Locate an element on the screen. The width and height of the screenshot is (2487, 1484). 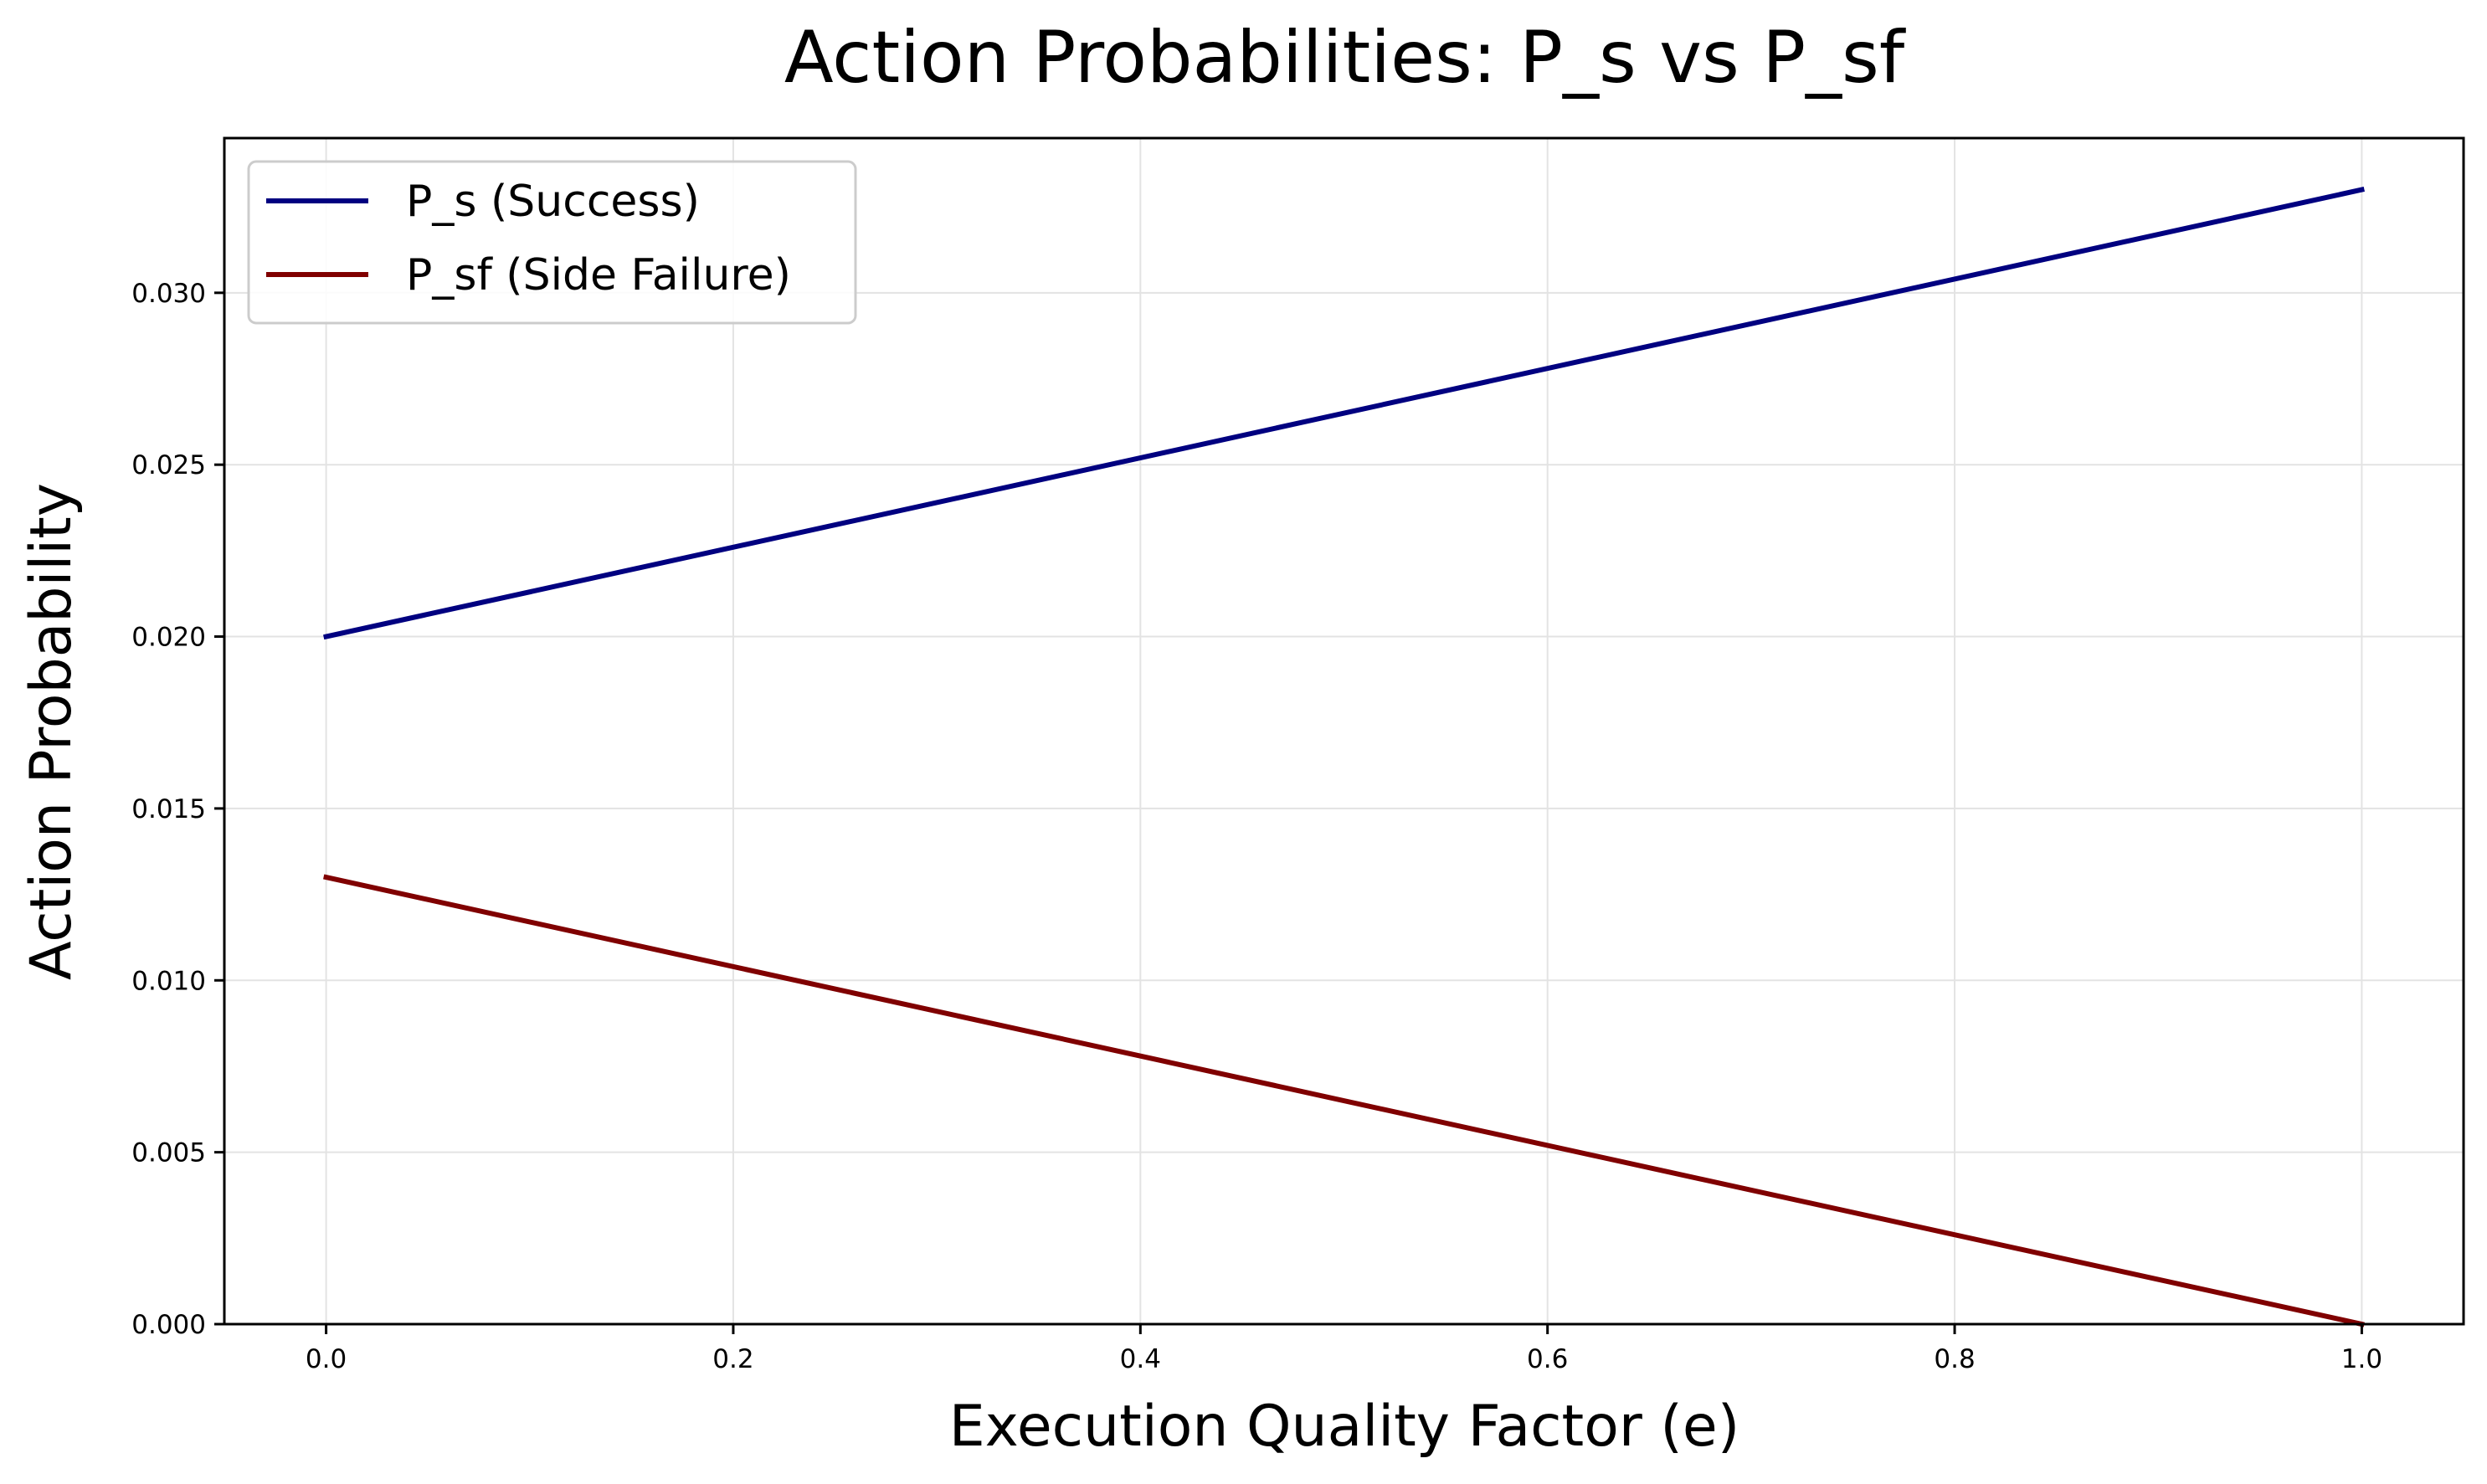
x-tick-label: 0.4 is located at coordinates (1140, 1359).